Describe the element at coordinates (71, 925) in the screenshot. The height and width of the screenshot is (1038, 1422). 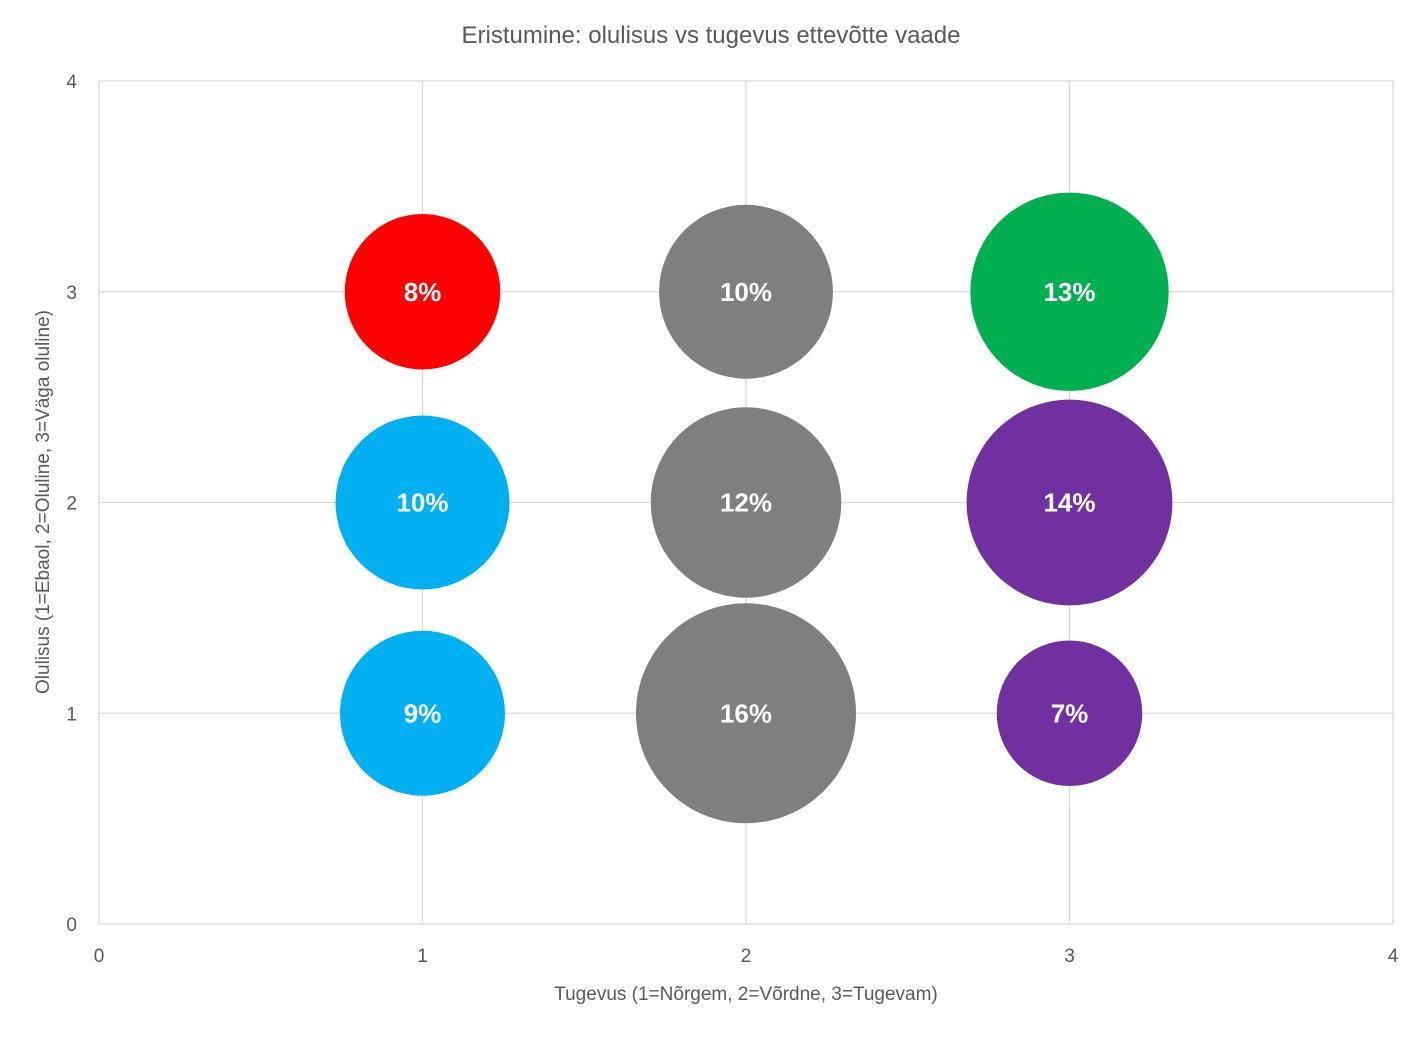
I see `y-tick-label: 0` at that location.